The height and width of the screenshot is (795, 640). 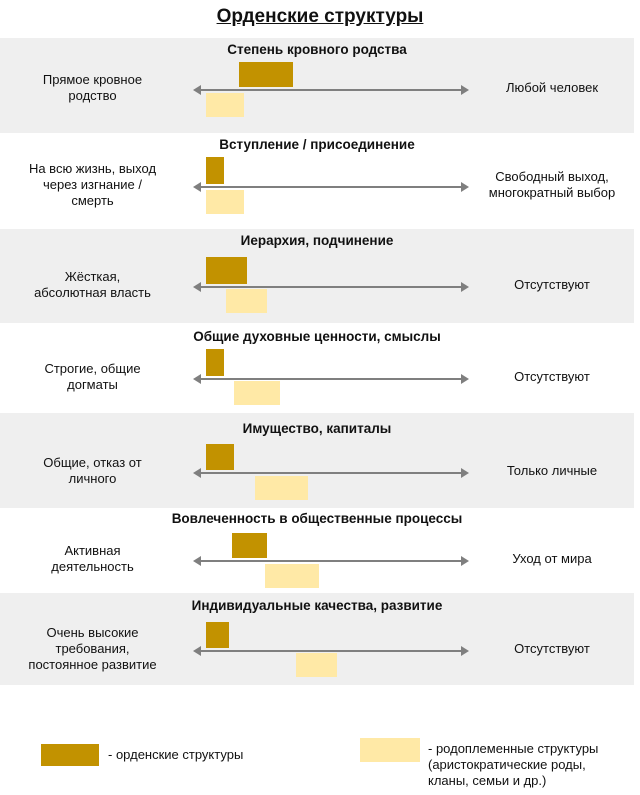 What do you see at coordinates (92, 470) in the screenshot?
I see `row-left-label: Общие, отказ от личного` at bounding box center [92, 470].